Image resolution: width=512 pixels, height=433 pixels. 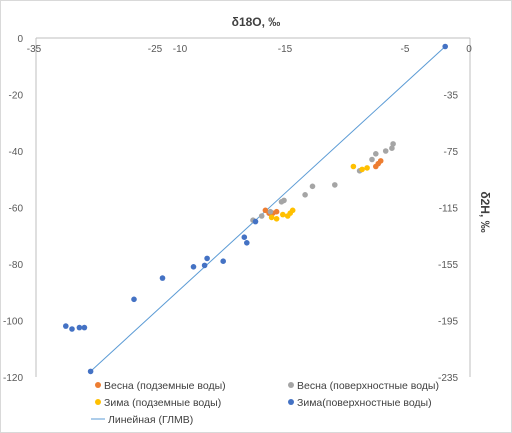 What do you see at coordinates (16, 152) in the screenshot?
I see `left-tick-label: -40` at bounding box center [16, 152].